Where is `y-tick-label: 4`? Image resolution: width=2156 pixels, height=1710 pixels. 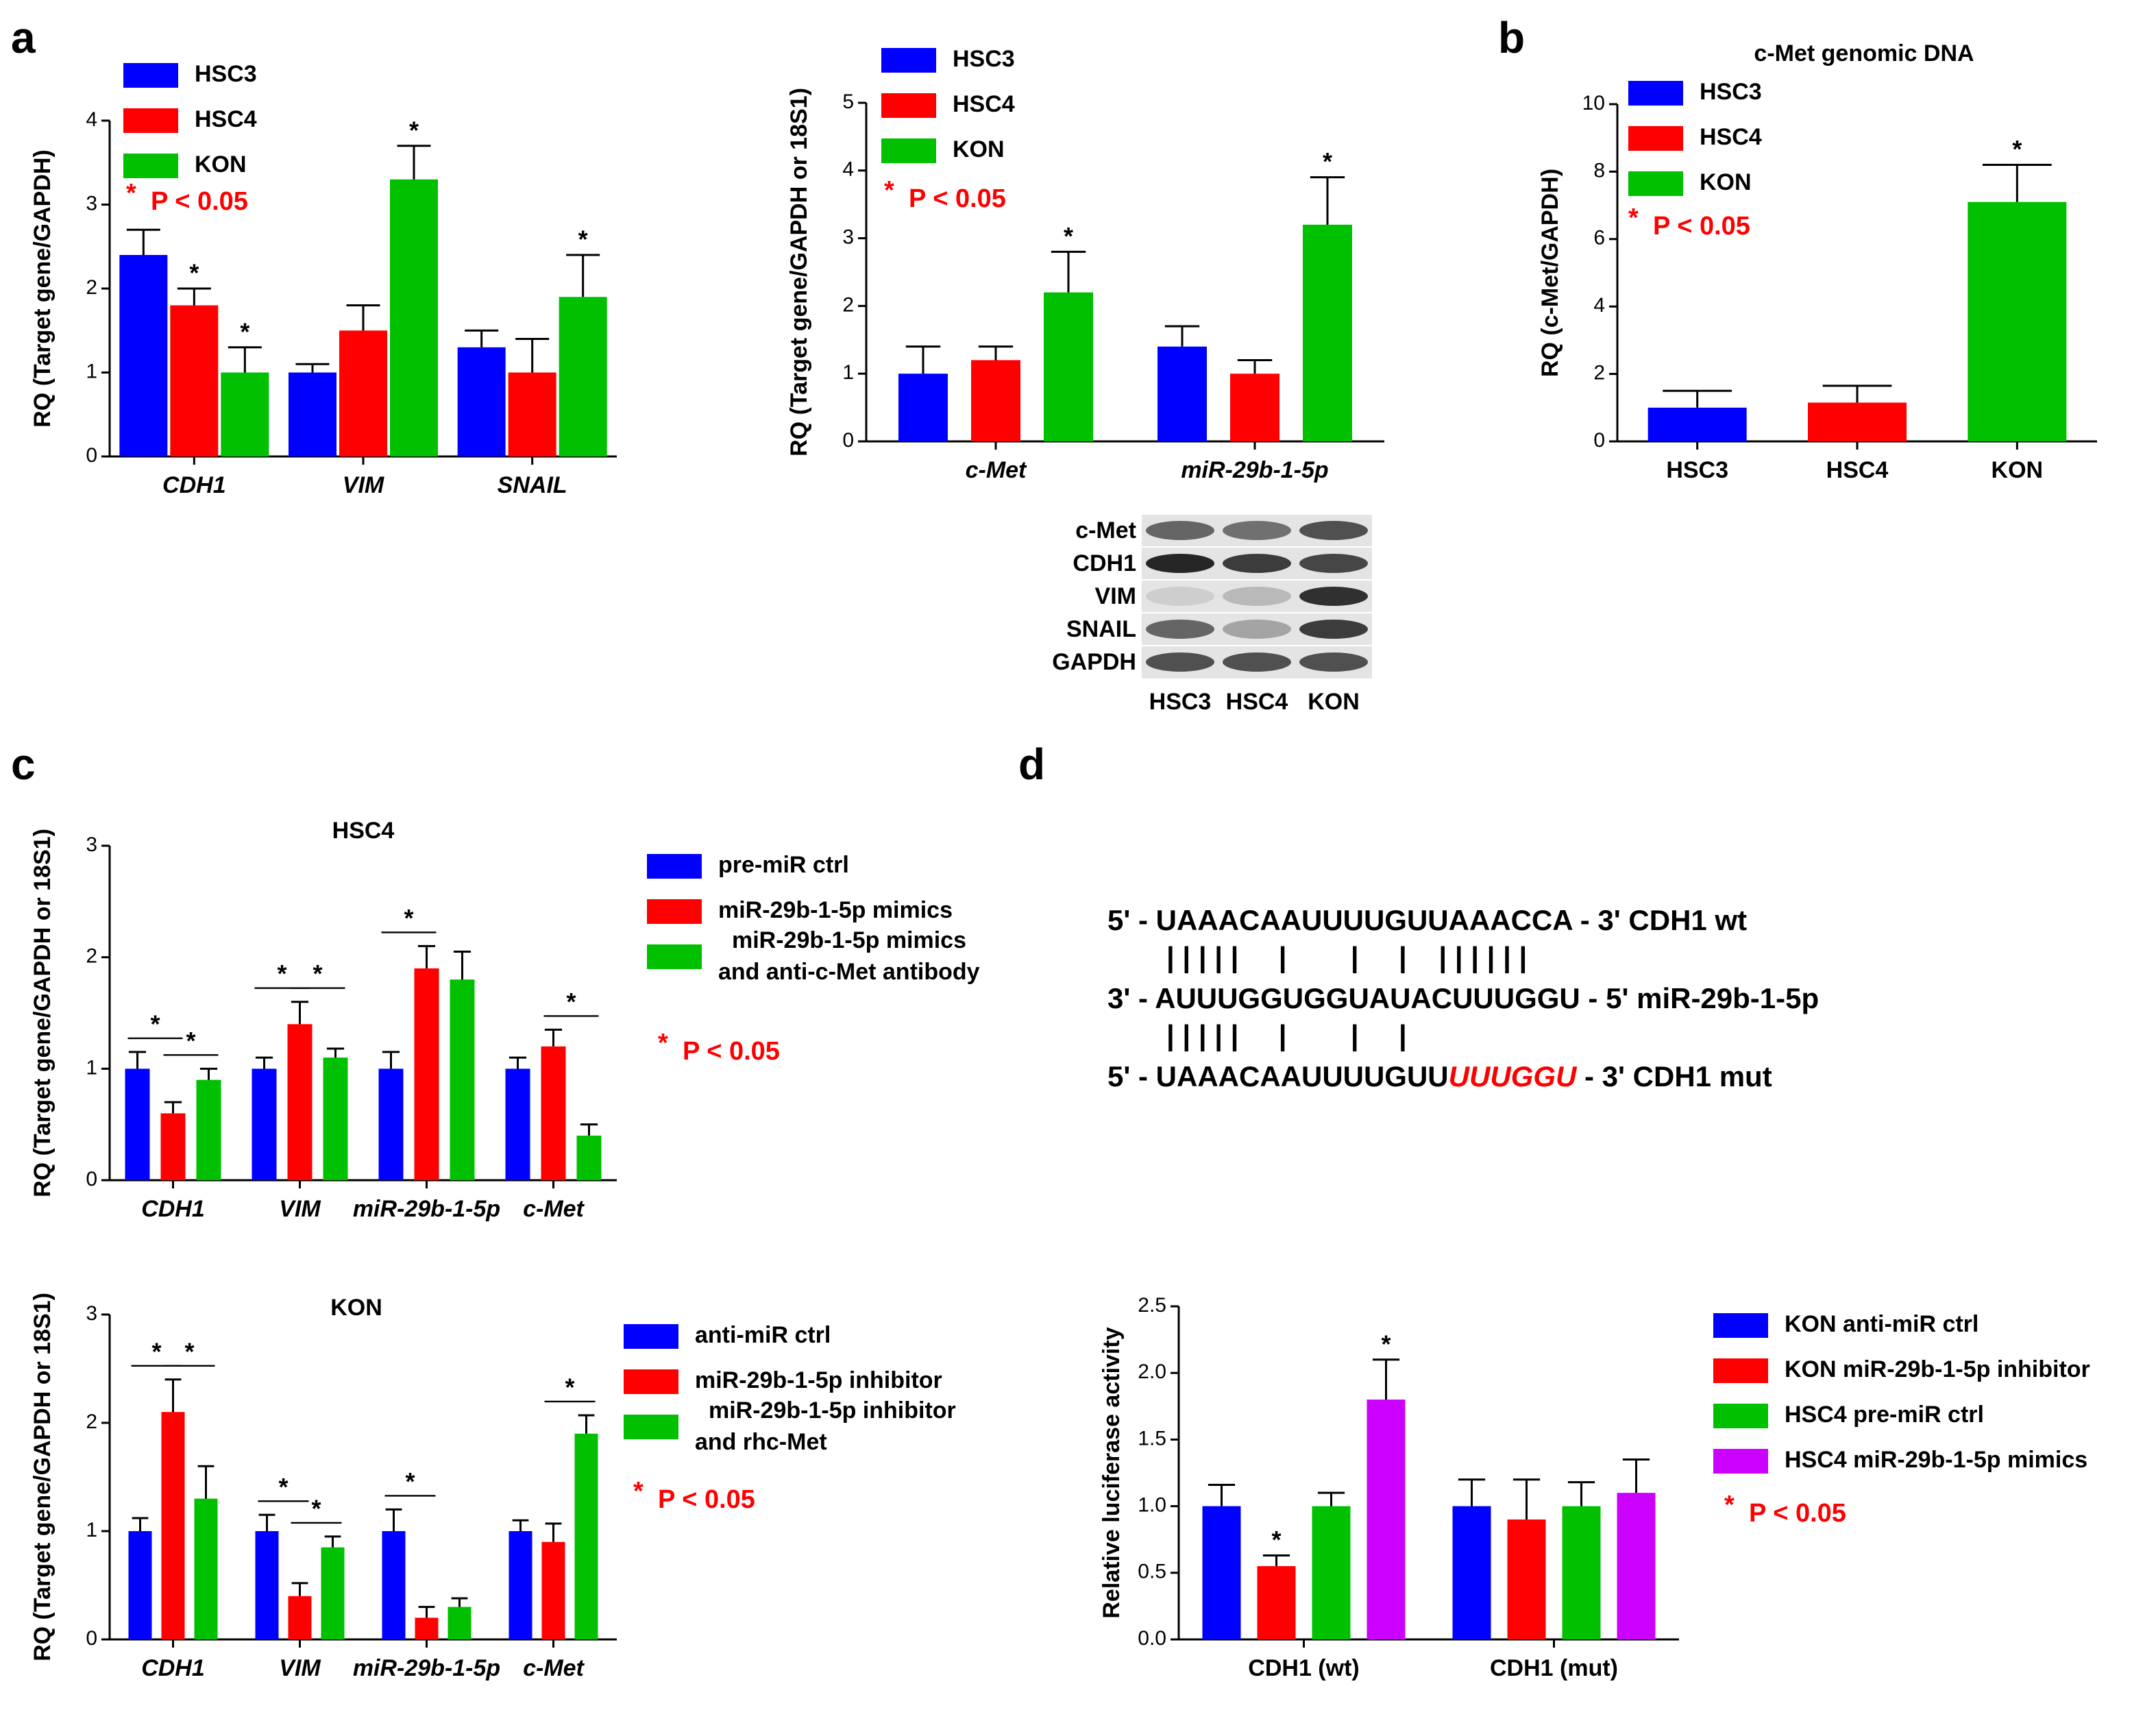
y-tick-label: 4 is located at coordinates (91, 119).